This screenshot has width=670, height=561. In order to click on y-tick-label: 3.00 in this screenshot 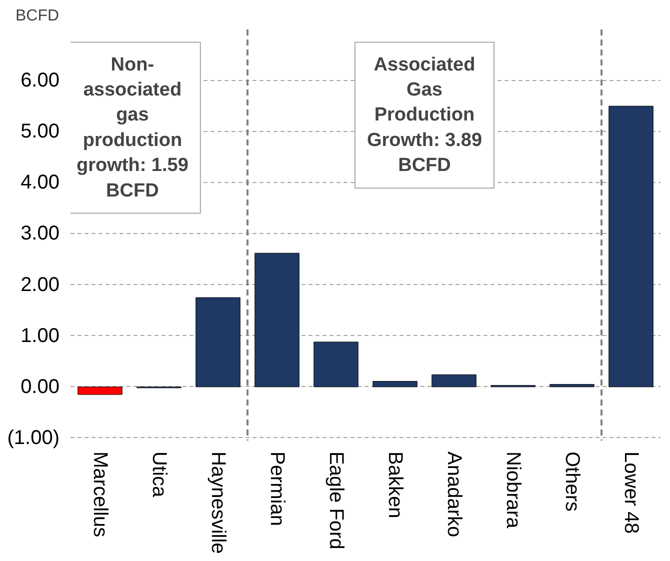, I will do `click(40, 233)`.